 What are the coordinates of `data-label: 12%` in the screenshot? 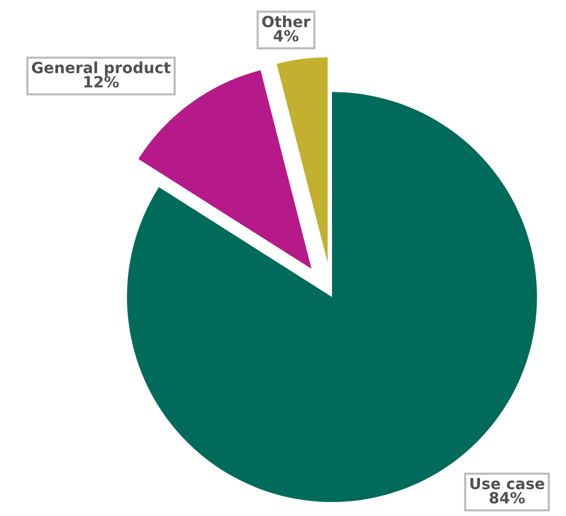 It's located at (101, 82).